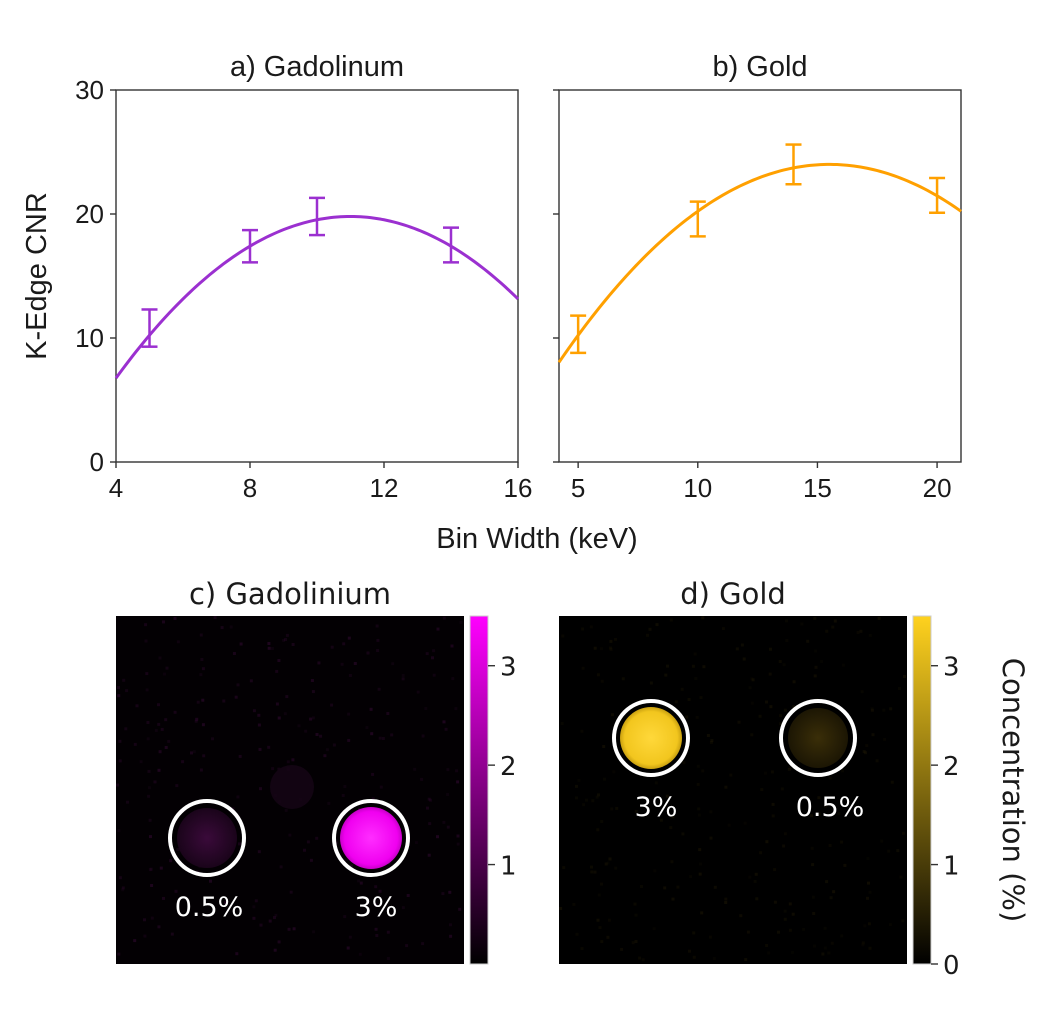 The width and height of the screenshot is (1054, 1013). I want to click on panel-d-colorbar-ticks: 0 1 2 3, so click(945, 817).